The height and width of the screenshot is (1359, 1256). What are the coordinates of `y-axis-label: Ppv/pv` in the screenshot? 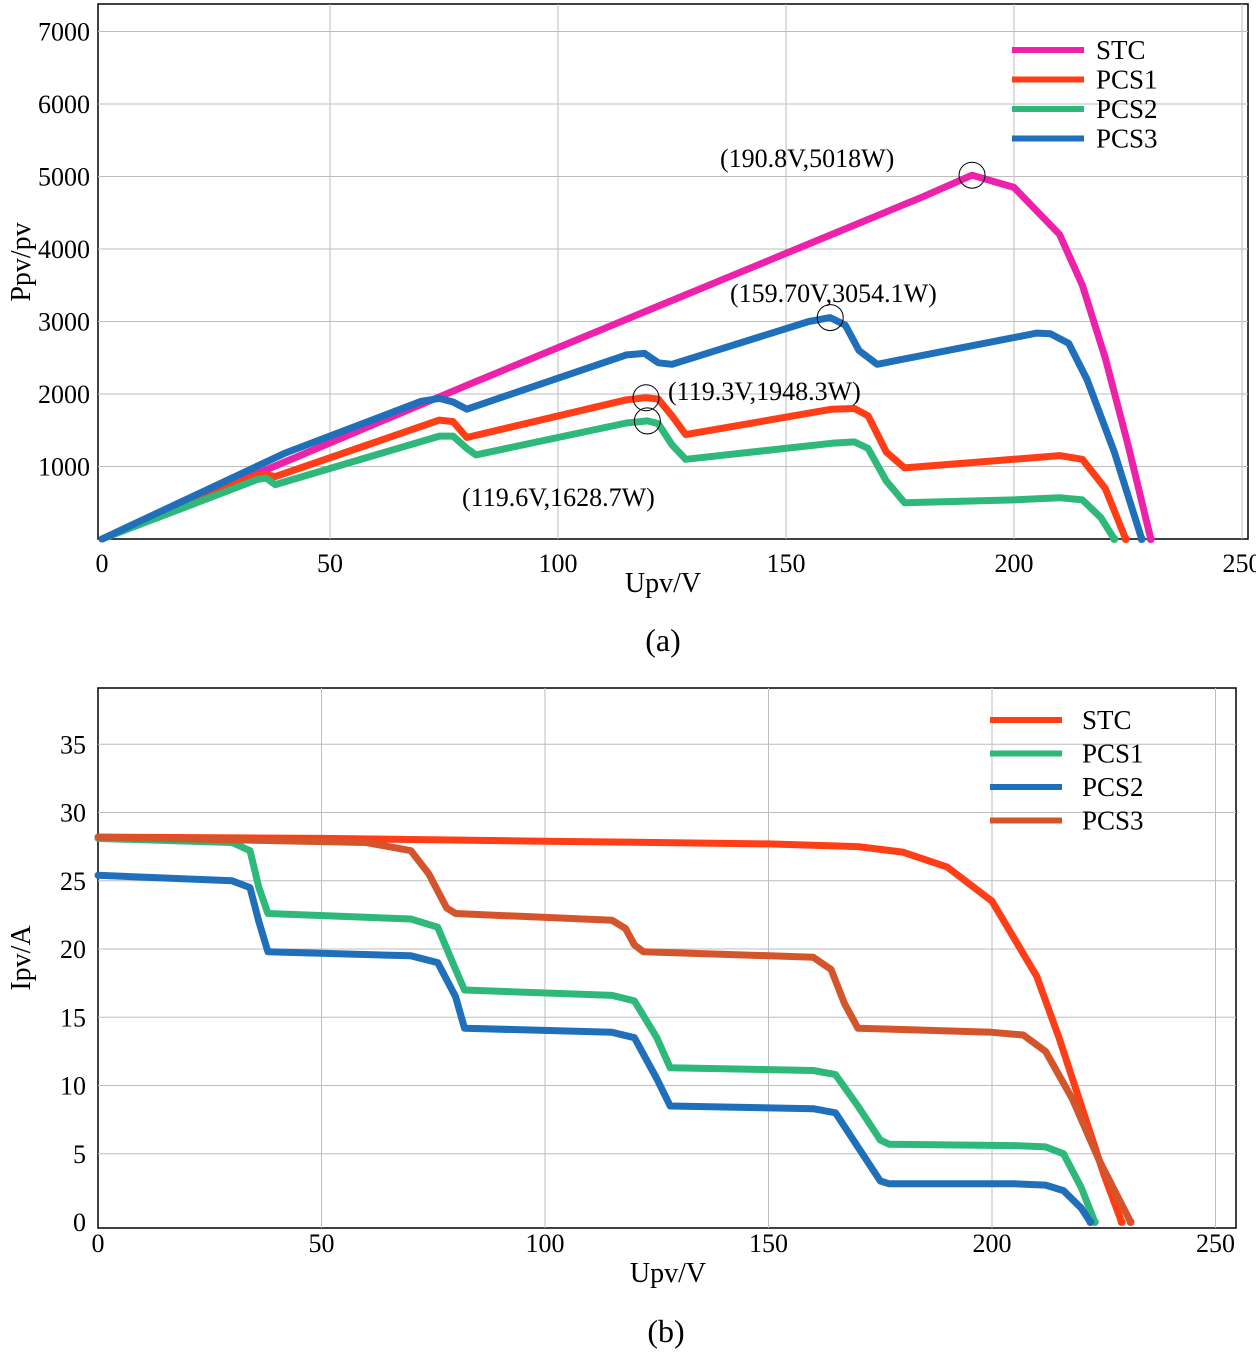 It's located at (21, 261).